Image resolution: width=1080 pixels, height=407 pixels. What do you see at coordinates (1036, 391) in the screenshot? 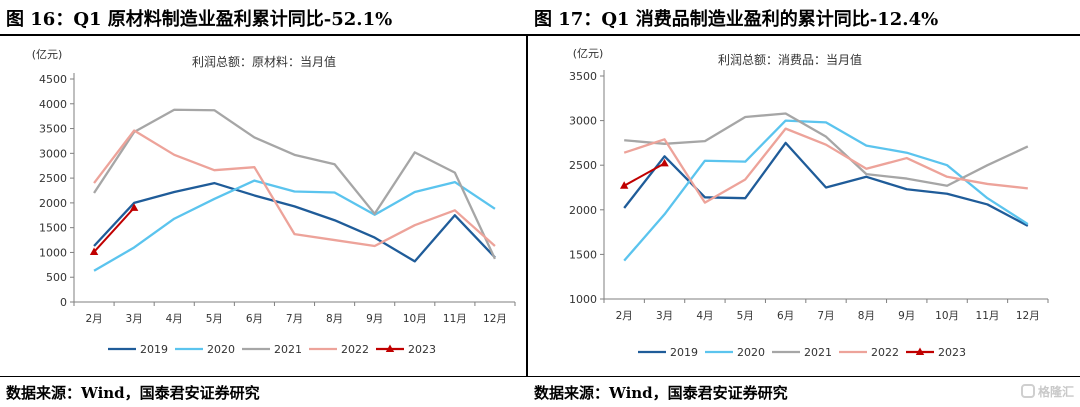
I see `watermark: 格隆汇` at bounding box center [1036, 391].